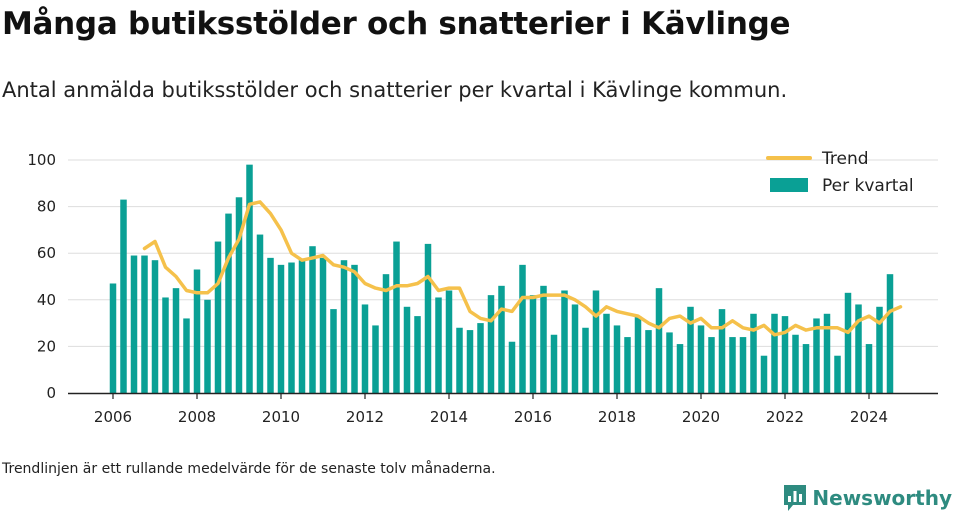 The height and width of the screenshot is (520, 960). Describe the element at coordinates (51, 393) in the screenshot. I see `y-tick-label: 0` at that location.